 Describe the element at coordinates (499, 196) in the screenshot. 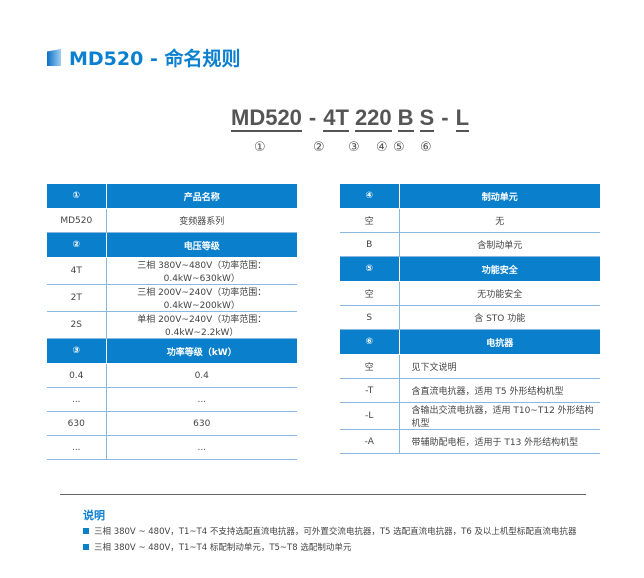

I see `section-title: 制动单元` at that location.